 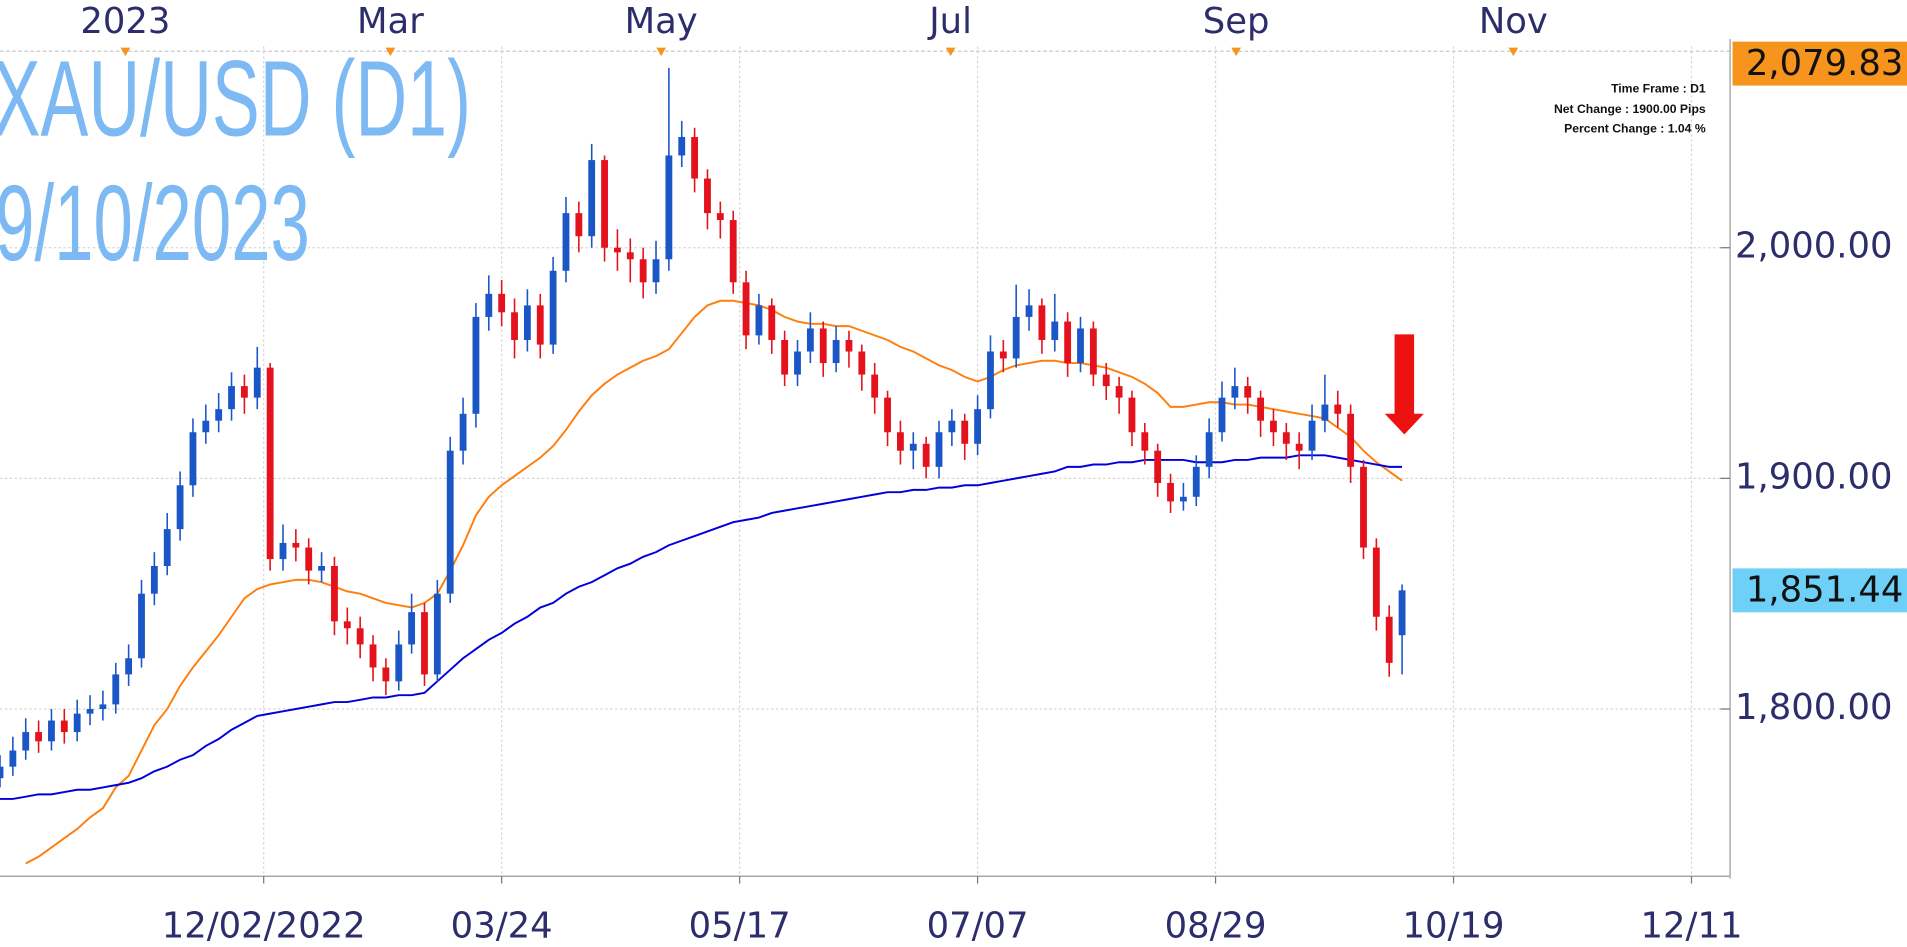 I want to click on watermark-title: XAU/USD (D1), so click(x=235, y=99).